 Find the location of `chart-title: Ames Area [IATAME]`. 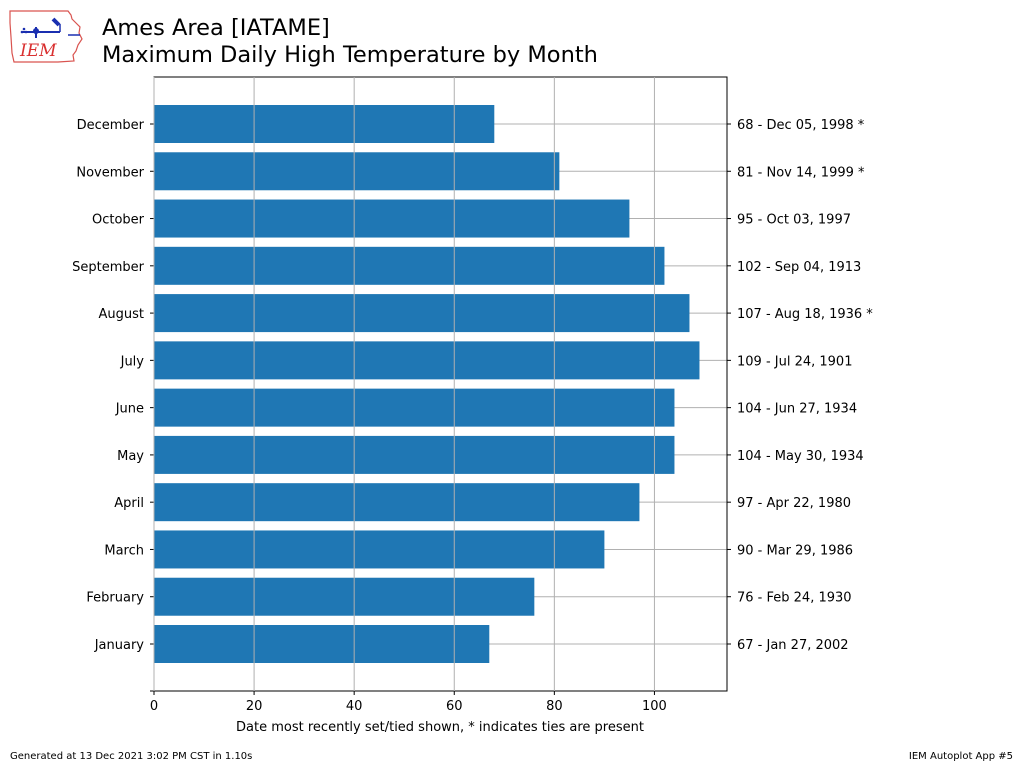

chart-title: Ames Area [IATAME] is located at coordinates (216, 28).